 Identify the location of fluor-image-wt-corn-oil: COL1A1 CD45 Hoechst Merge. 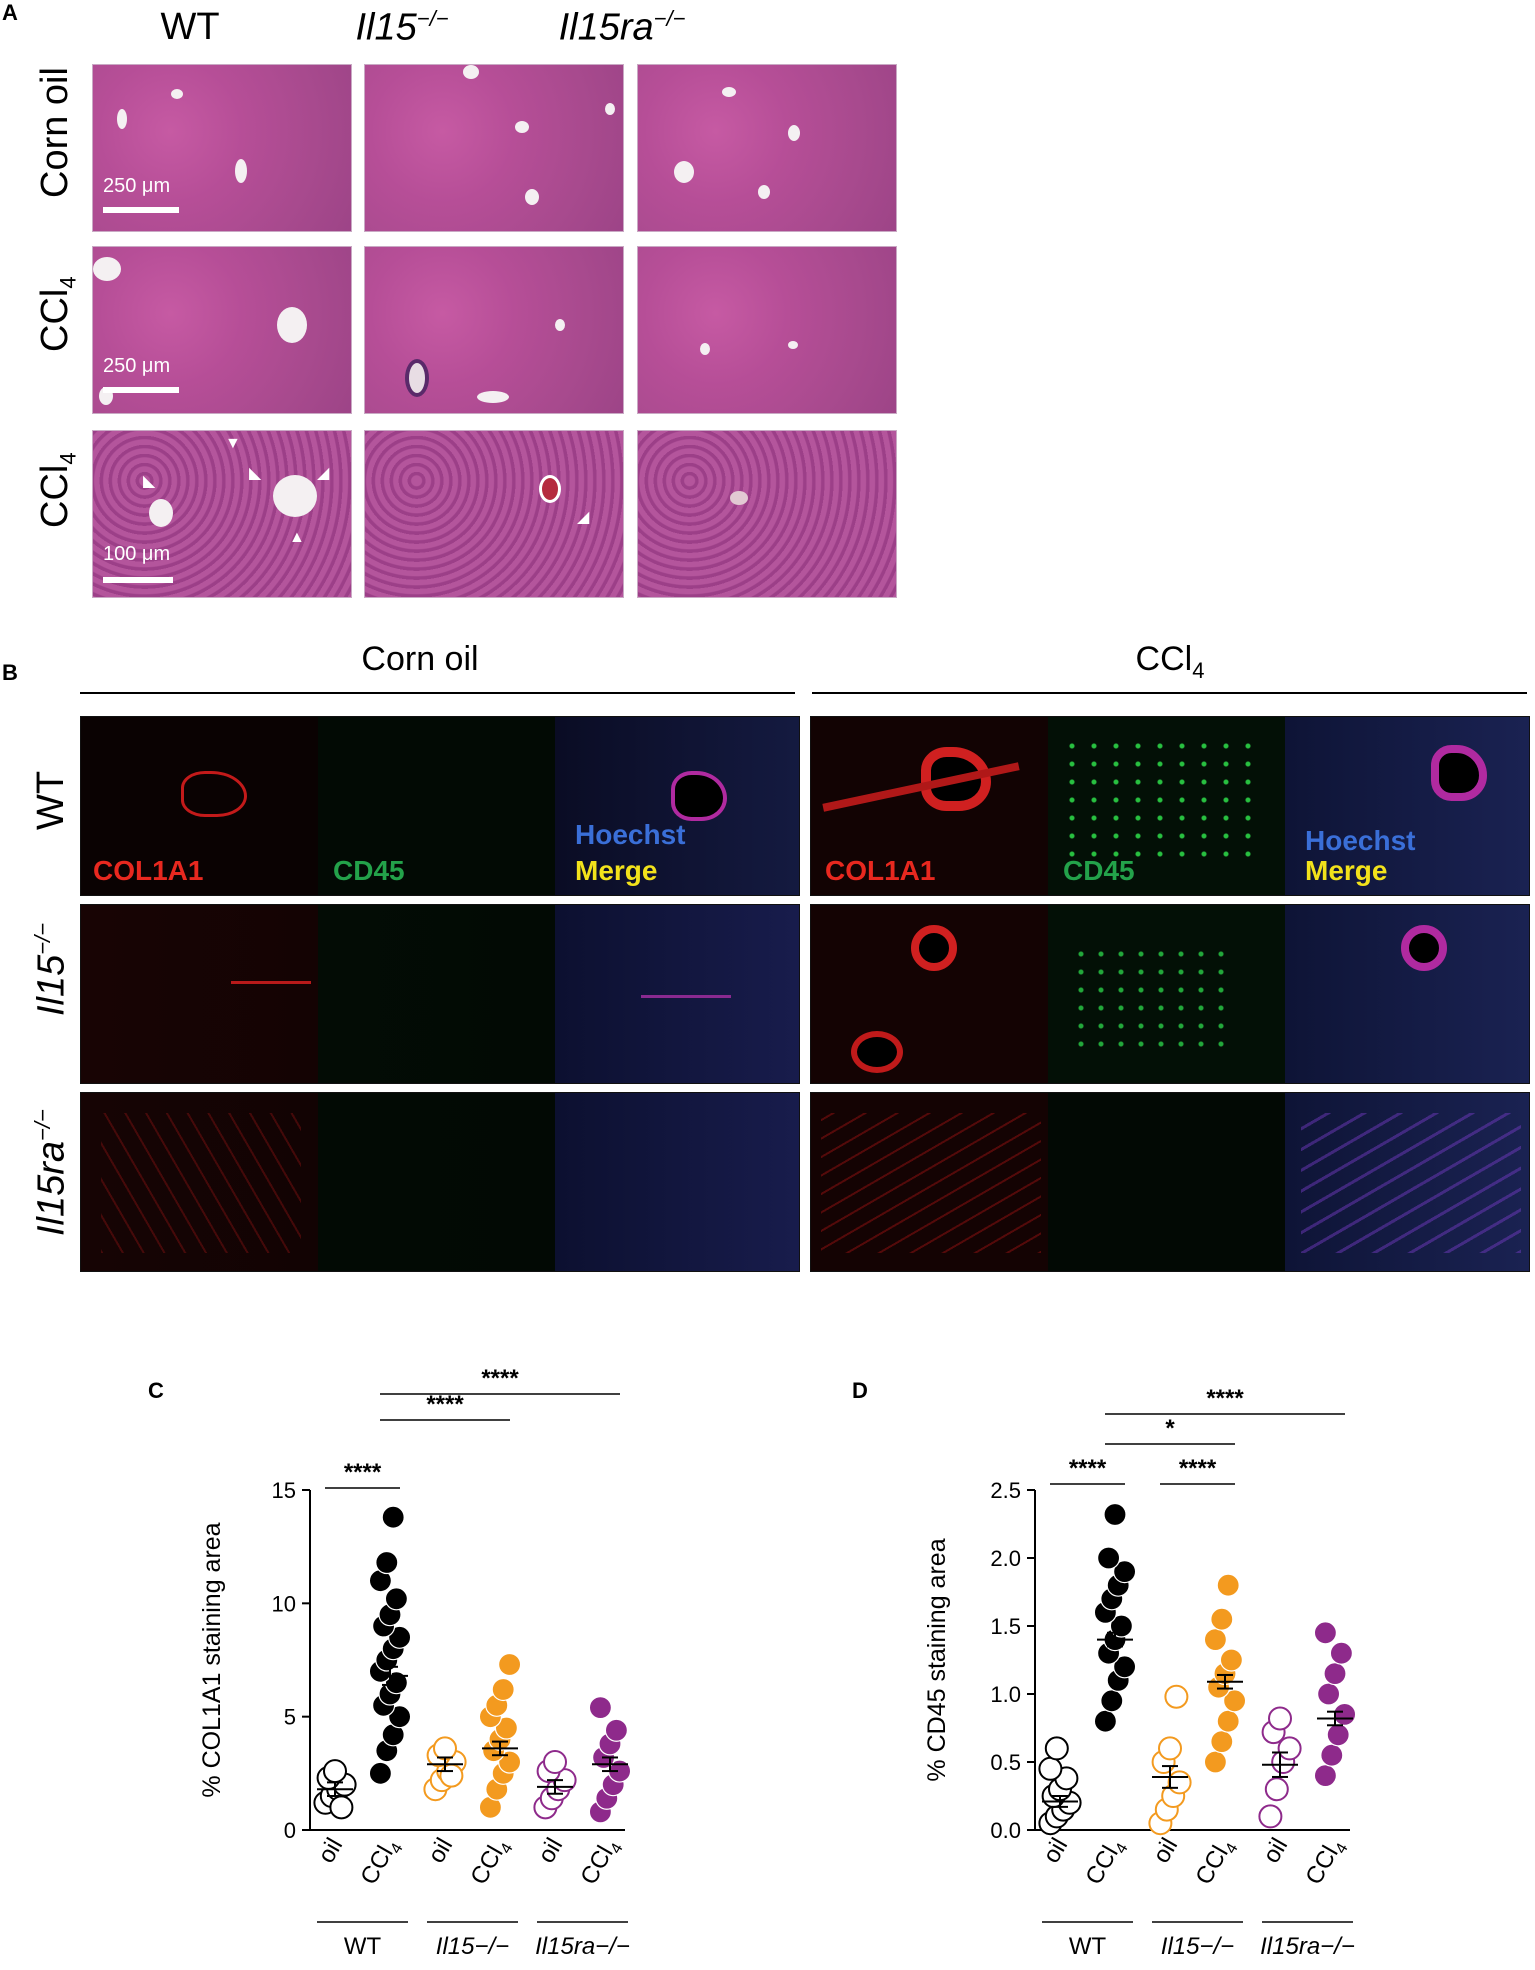
(440, 806).